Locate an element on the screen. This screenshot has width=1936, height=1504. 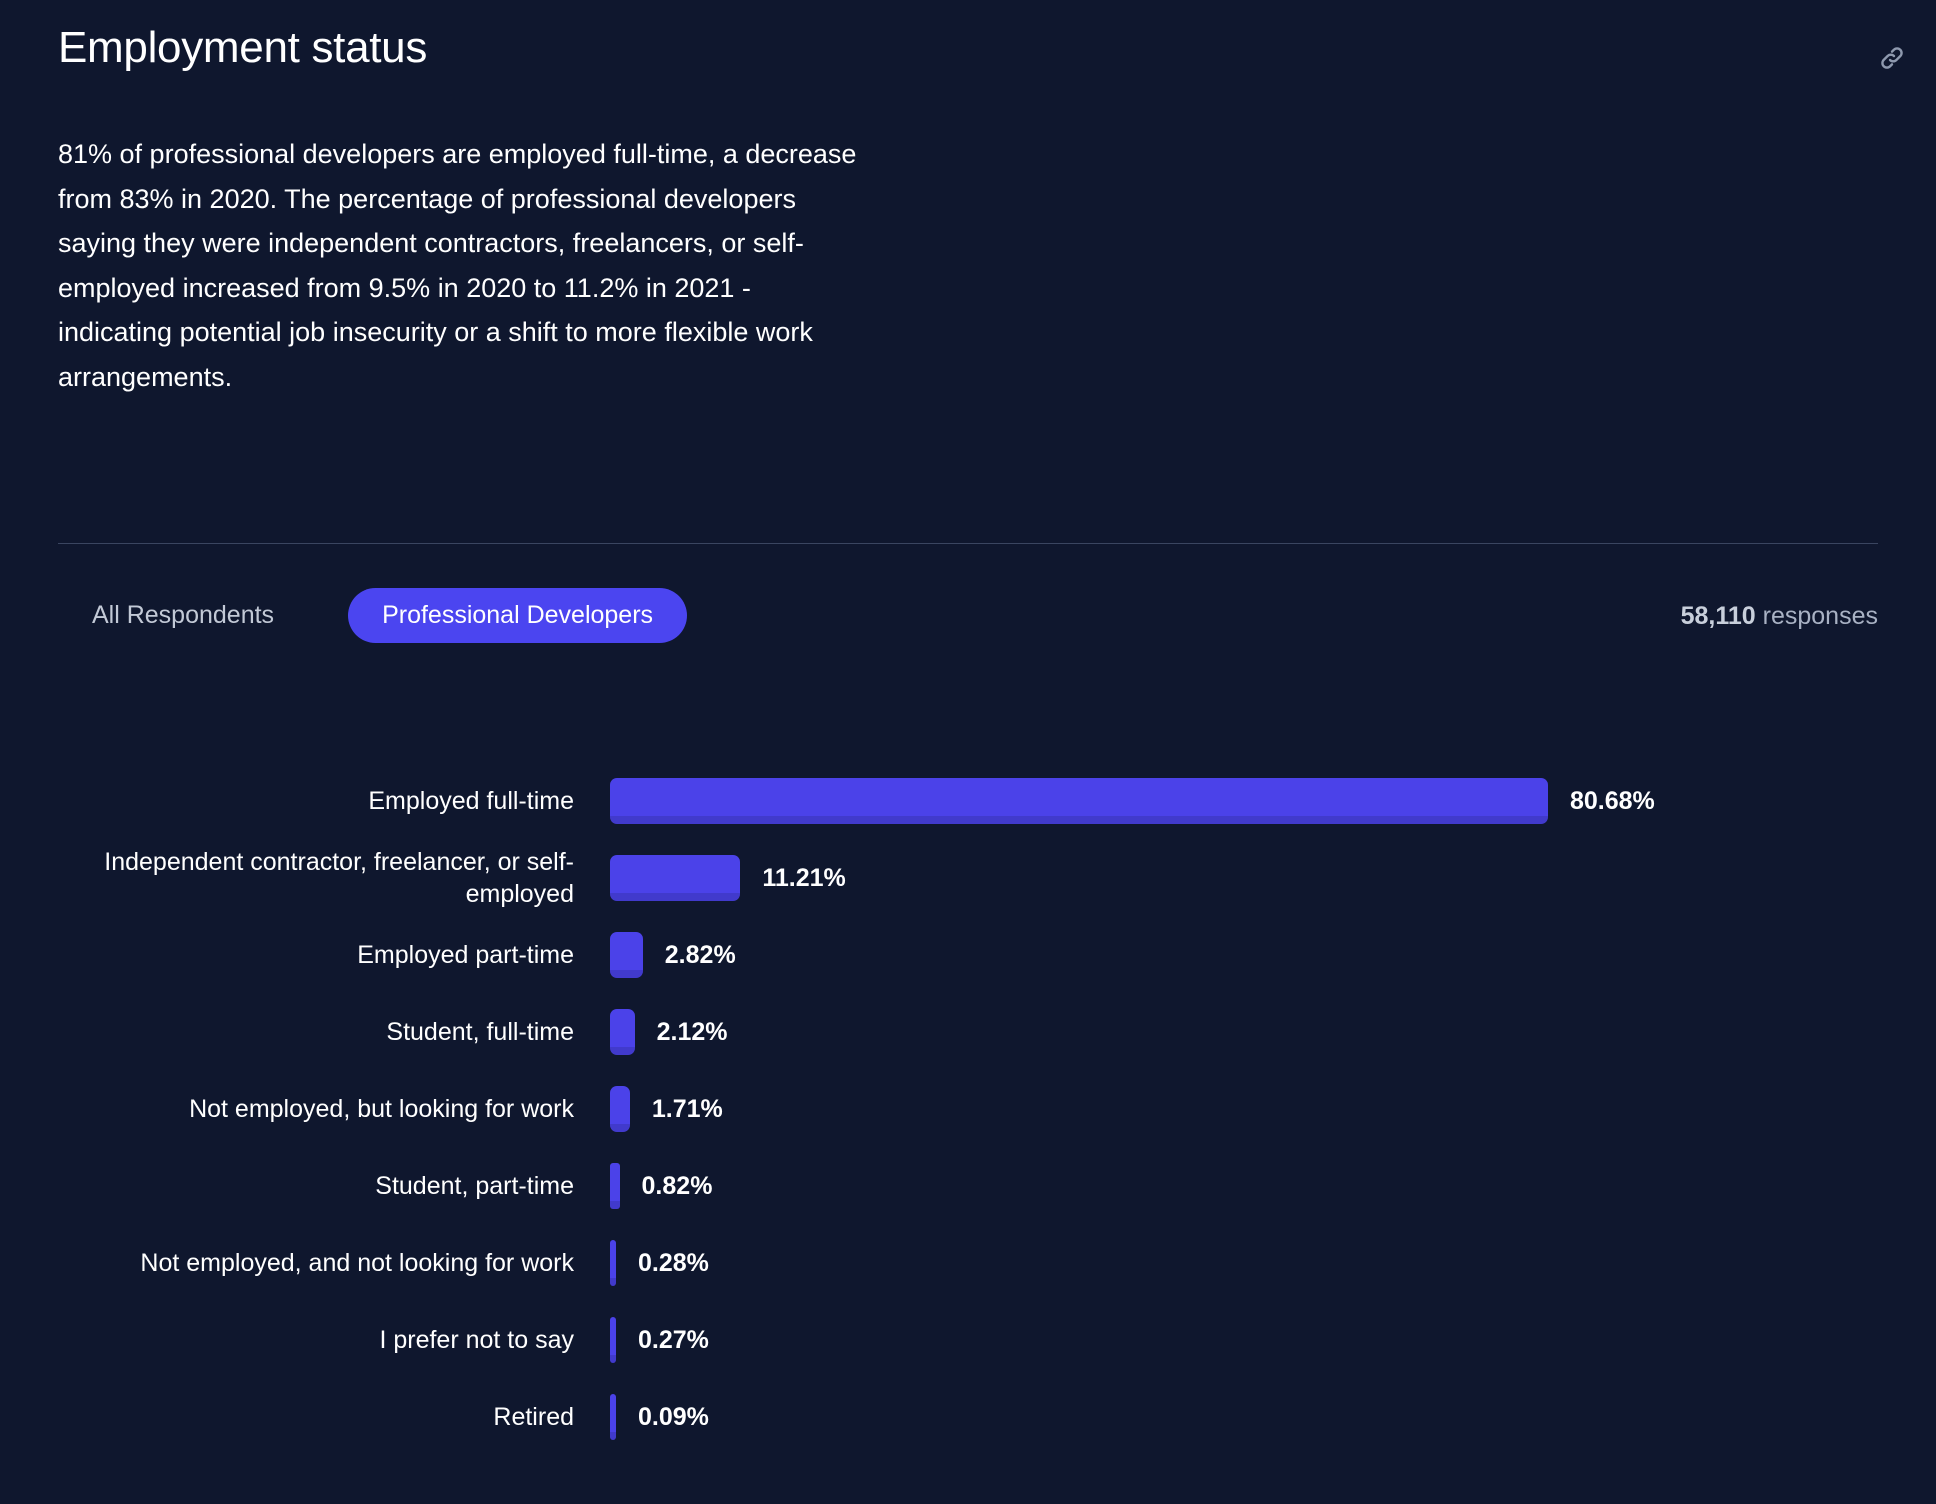
bar-row: Retired 0.09% is located at coordinates (968, 1417).